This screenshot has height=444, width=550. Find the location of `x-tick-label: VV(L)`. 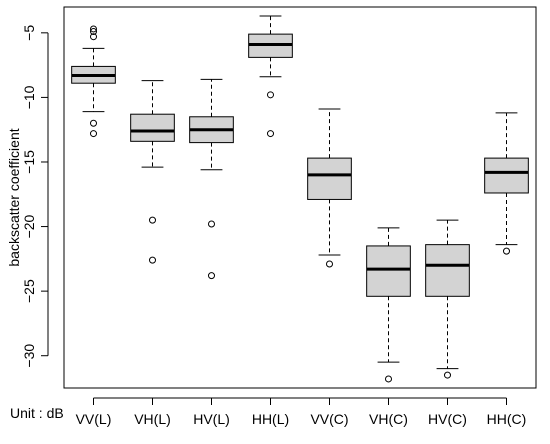

x-tick-label: VV(L) is located at coordinates (94, 419).